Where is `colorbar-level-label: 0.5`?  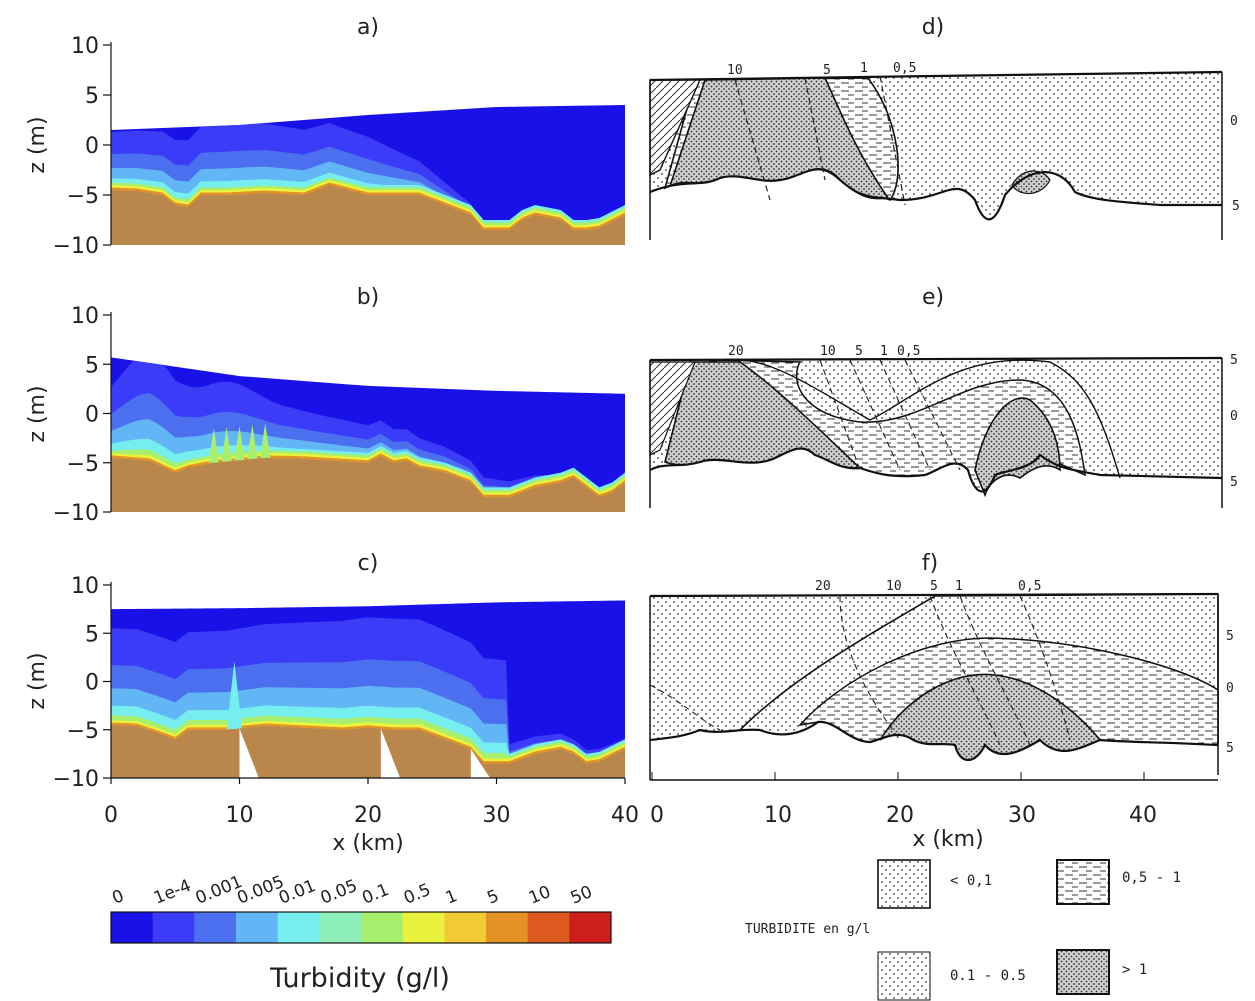 colorbar-level-label: 0.5 is located at coordinates (417, 894).